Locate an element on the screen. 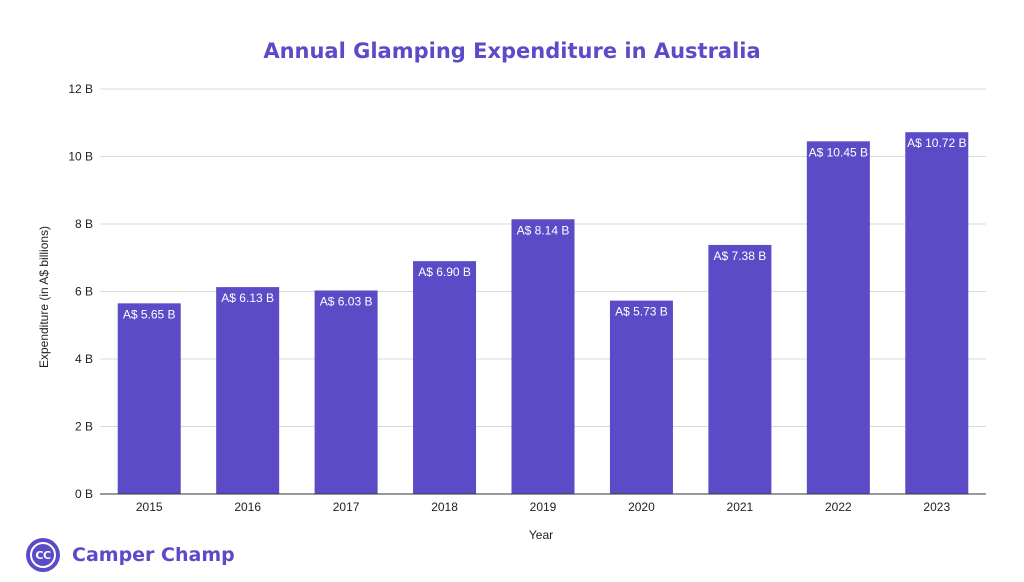  brand-logo: CC Camper Champ is located at coordinates (130, 555).